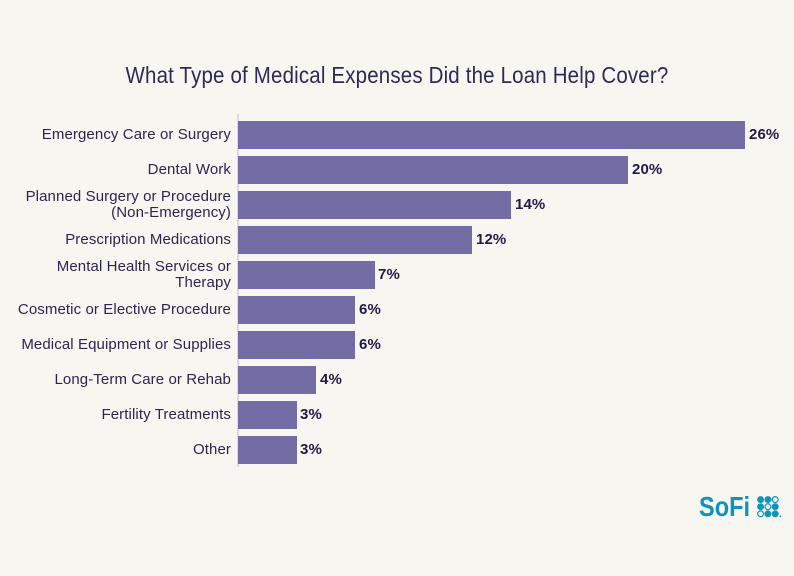  I want to click on svg-text: SoFi, so click(724, 506).